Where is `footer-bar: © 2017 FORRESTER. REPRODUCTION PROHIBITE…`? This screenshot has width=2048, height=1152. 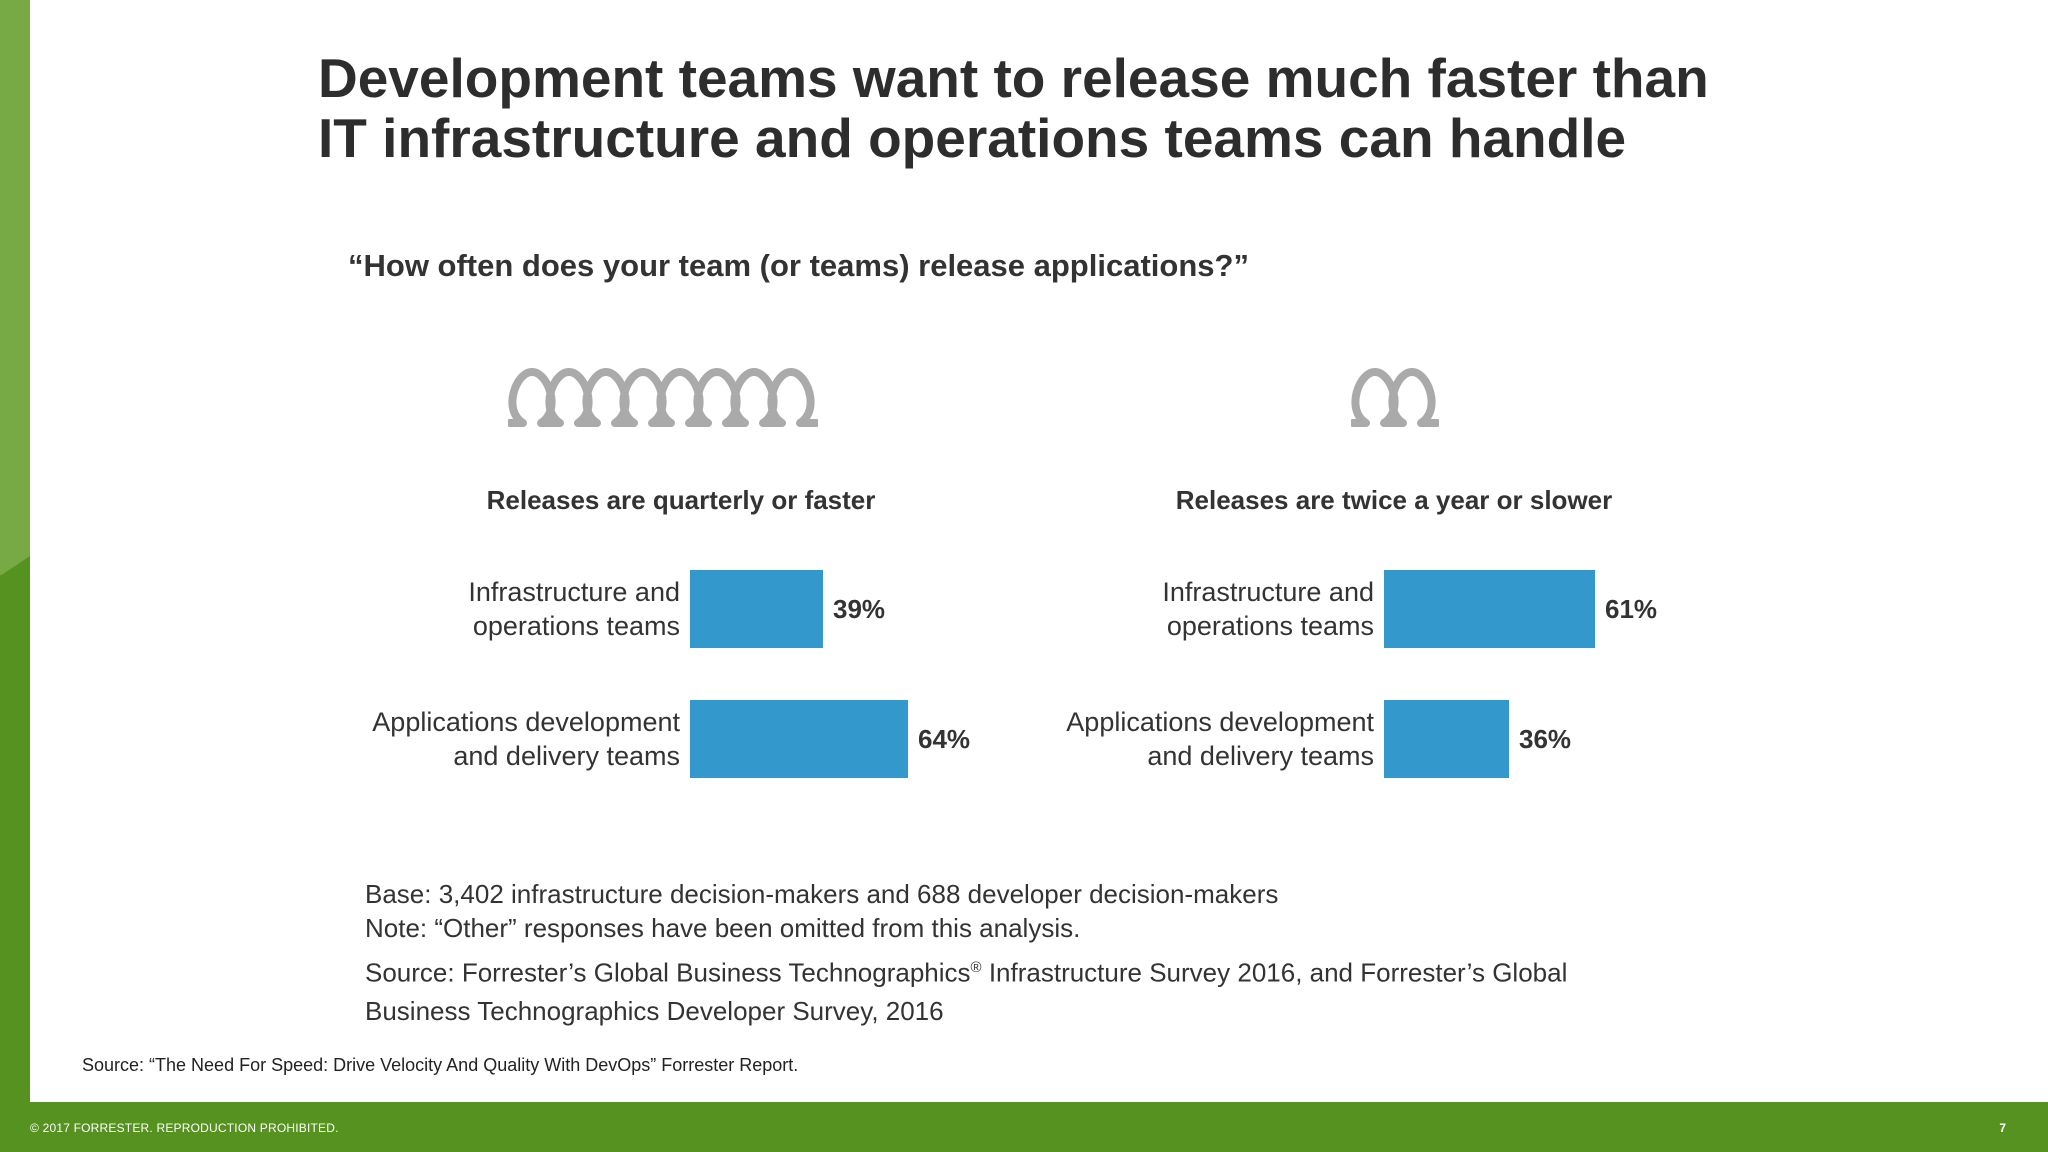
footer-bar: © 2017 FORRESTER. REPRODUCTION PROHIBITE… is located at coordinates (1024, 1127).